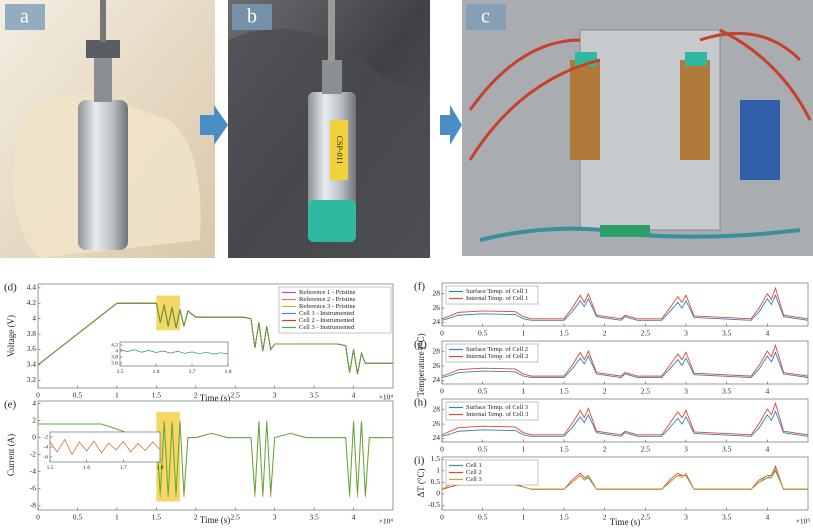  Describe the element at coordinates (437, 365) in the screenshot. I see `y-tick-label: 26` at that location.